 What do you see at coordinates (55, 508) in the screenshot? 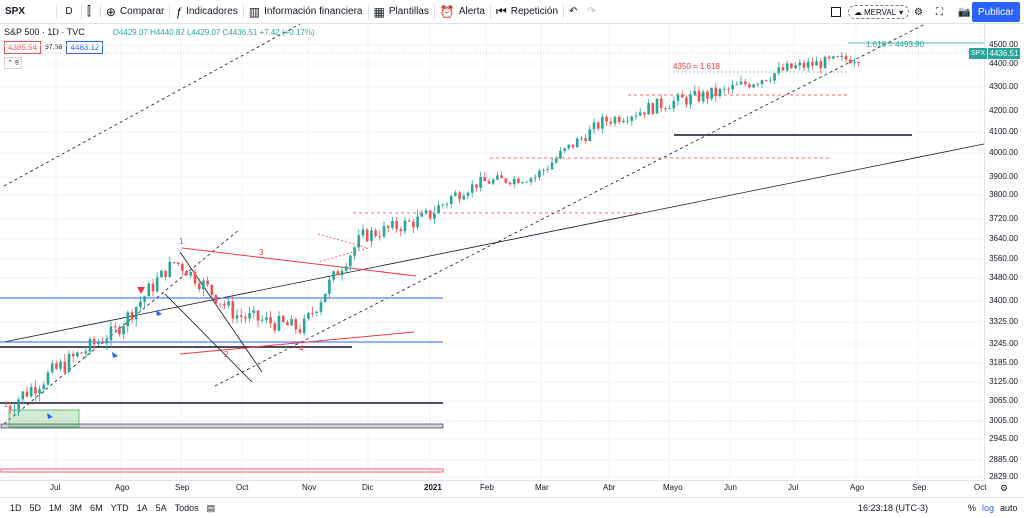
I see `range-button-1m: 1M` at bounding box center [55, 508].